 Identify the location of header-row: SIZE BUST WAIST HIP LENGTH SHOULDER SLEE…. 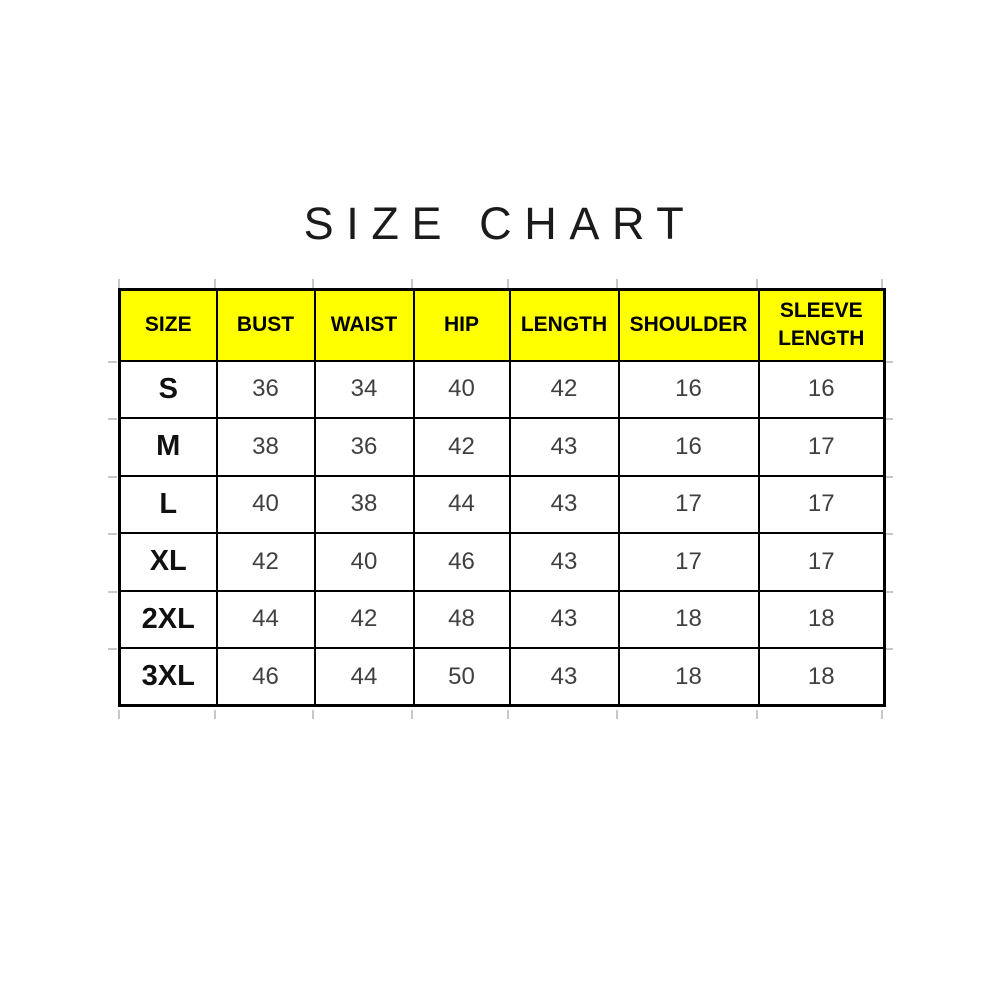
(502, 325).